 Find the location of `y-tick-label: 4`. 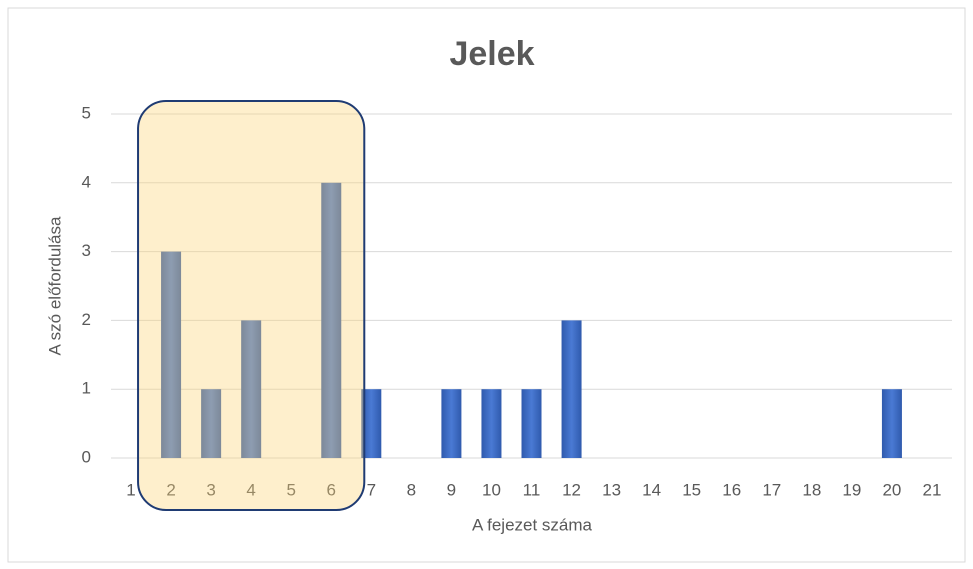

y-tick-label: 4 is located at coordinates (86, 181).